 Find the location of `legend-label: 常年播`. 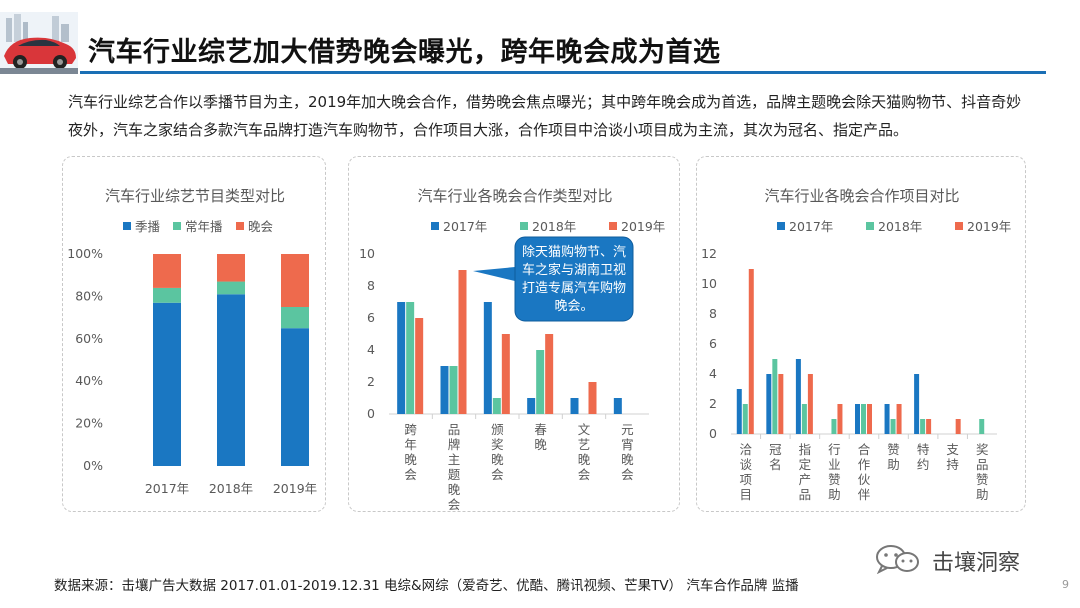

legend-label: 常年播 is located at coordinates (204, 226).